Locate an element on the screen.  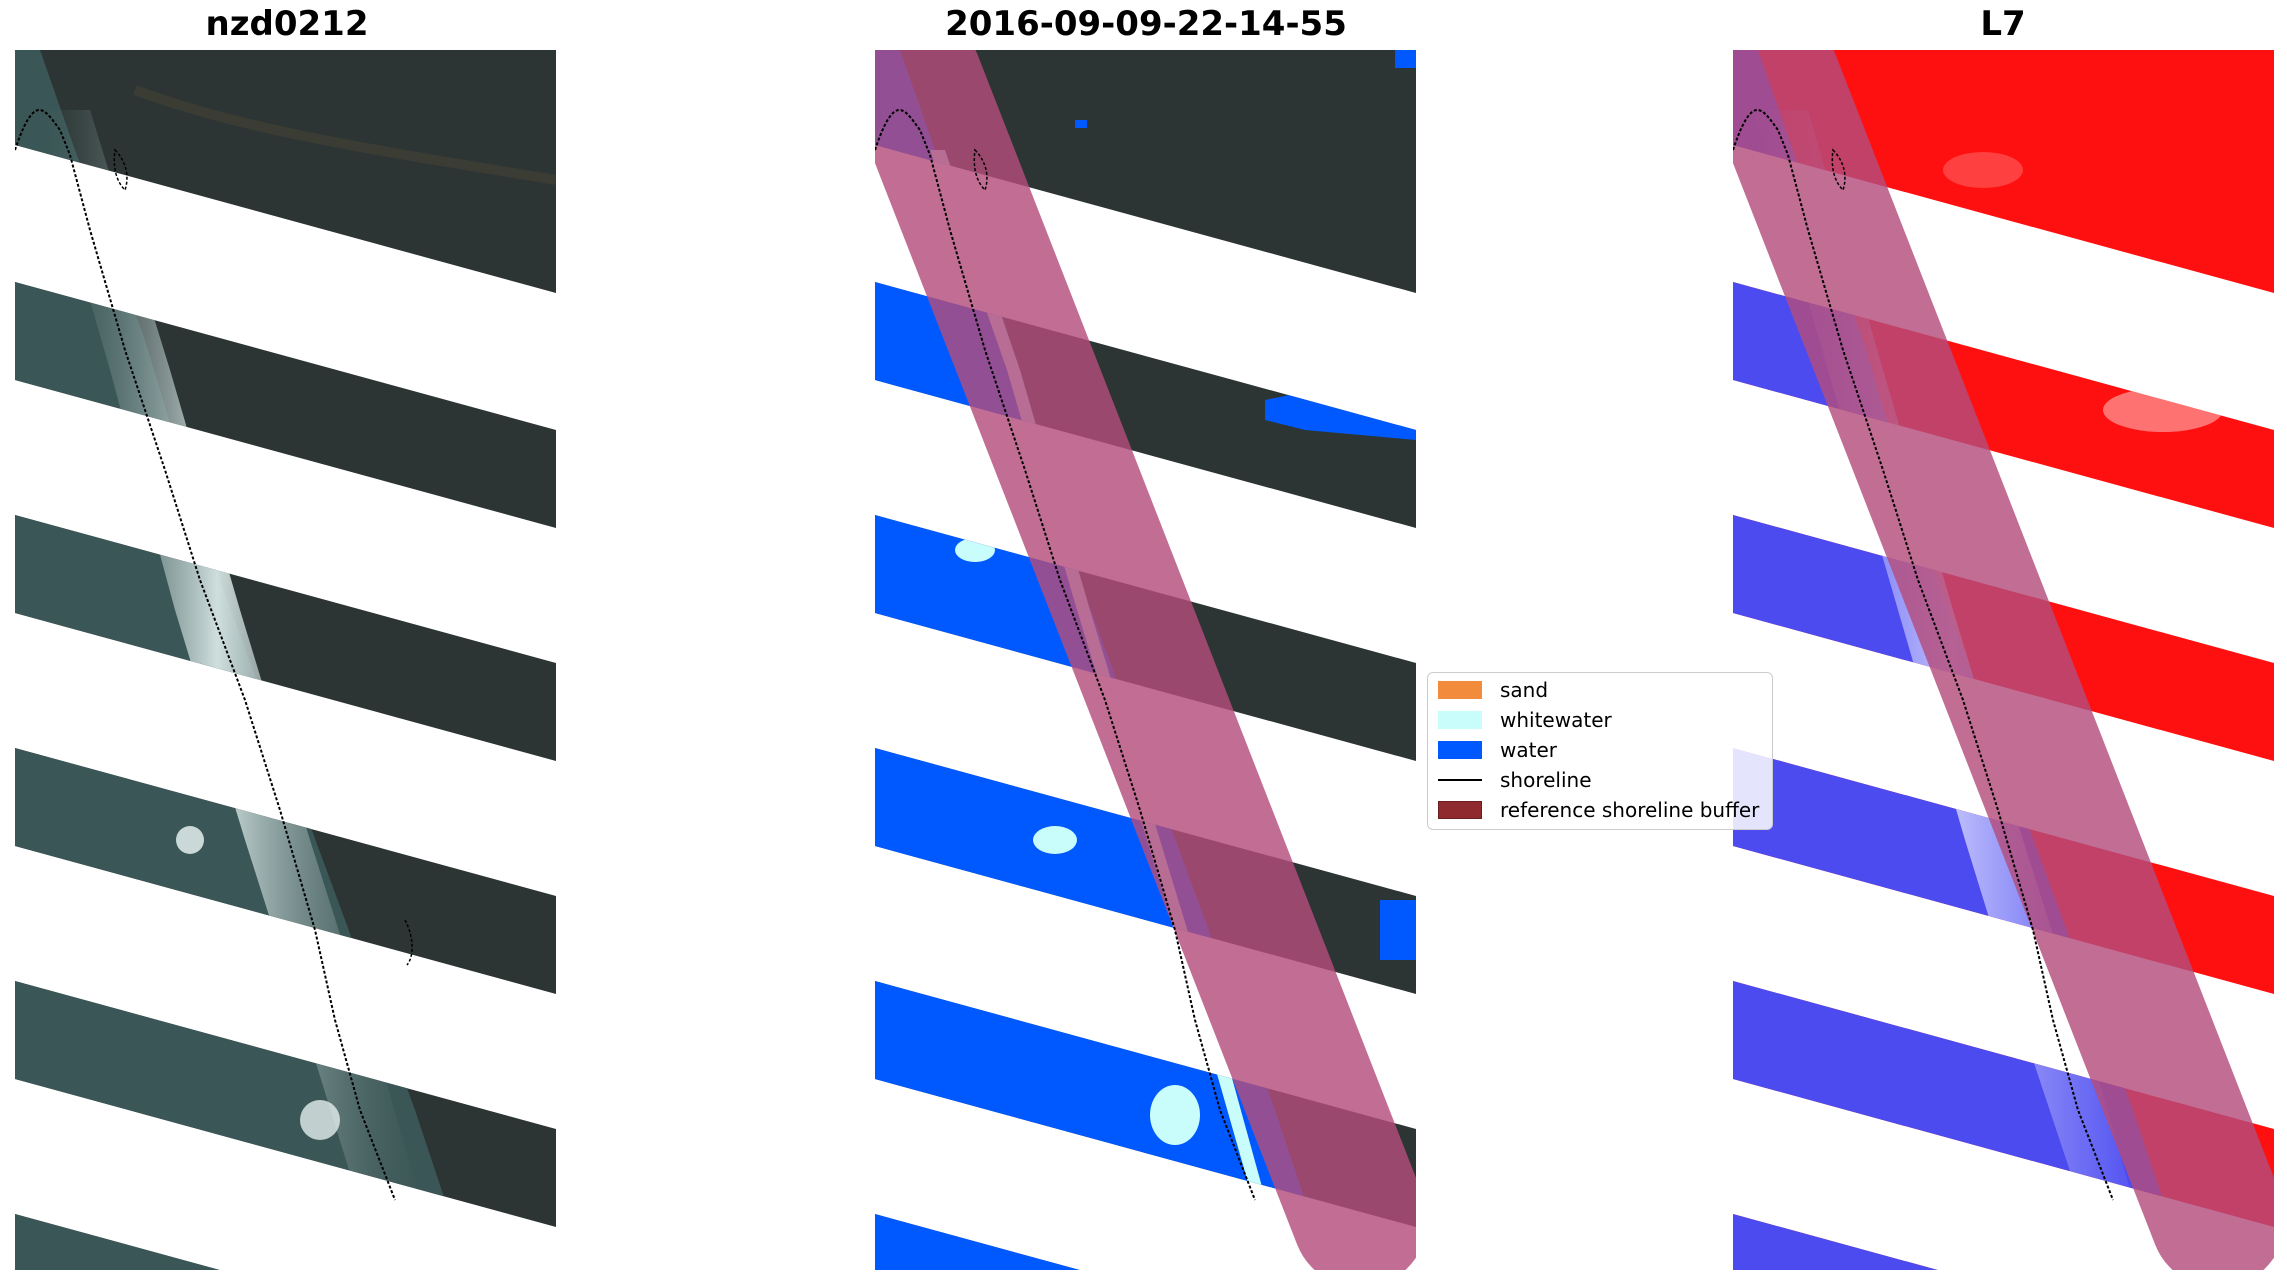
legend-item-water: water is located at coordinates (1497, 750).